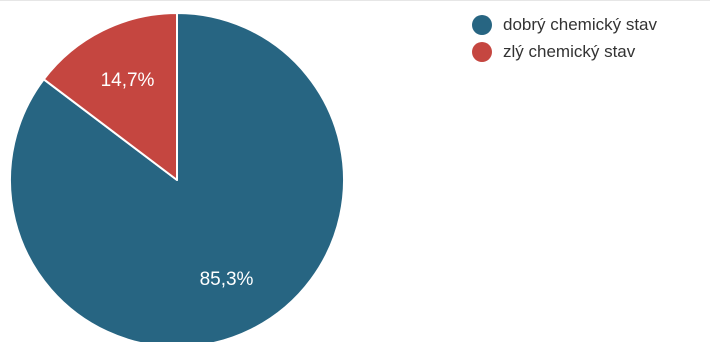  What do you see at coordinates (569, 51) in the screenshot?
I see `legend-label-2: zlý chemický stav` at bounding box center [569, 51].